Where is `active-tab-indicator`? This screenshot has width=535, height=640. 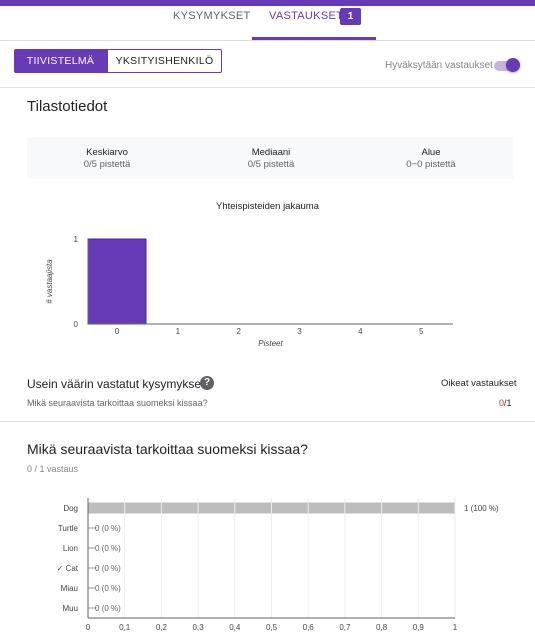
active-tab-indicator is located at coordinates (314, 38).